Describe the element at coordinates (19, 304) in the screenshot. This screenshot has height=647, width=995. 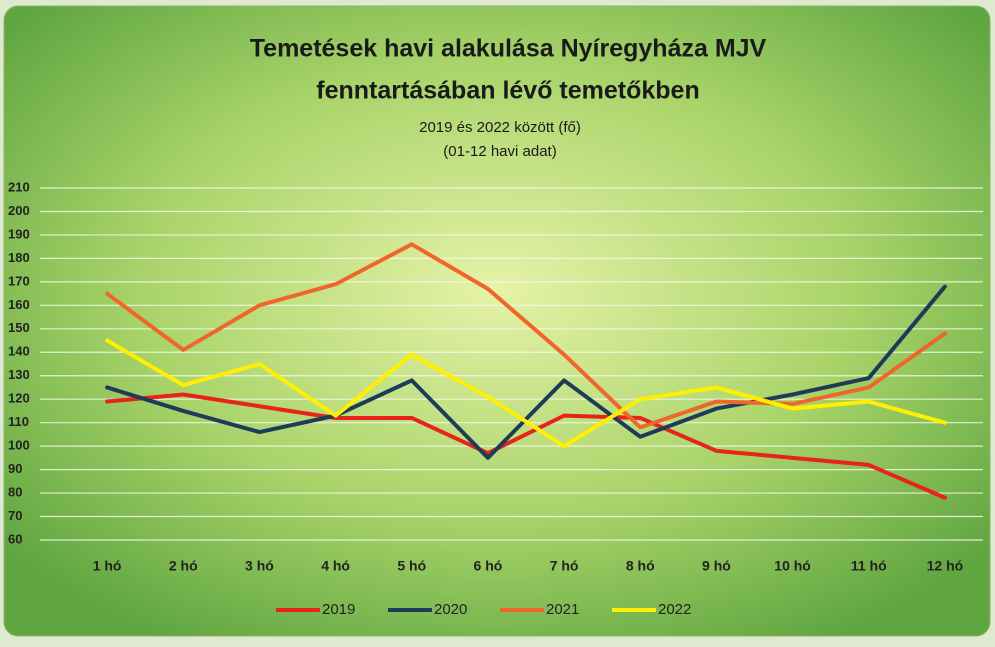
I see `y-tick-label: 160` at that location.